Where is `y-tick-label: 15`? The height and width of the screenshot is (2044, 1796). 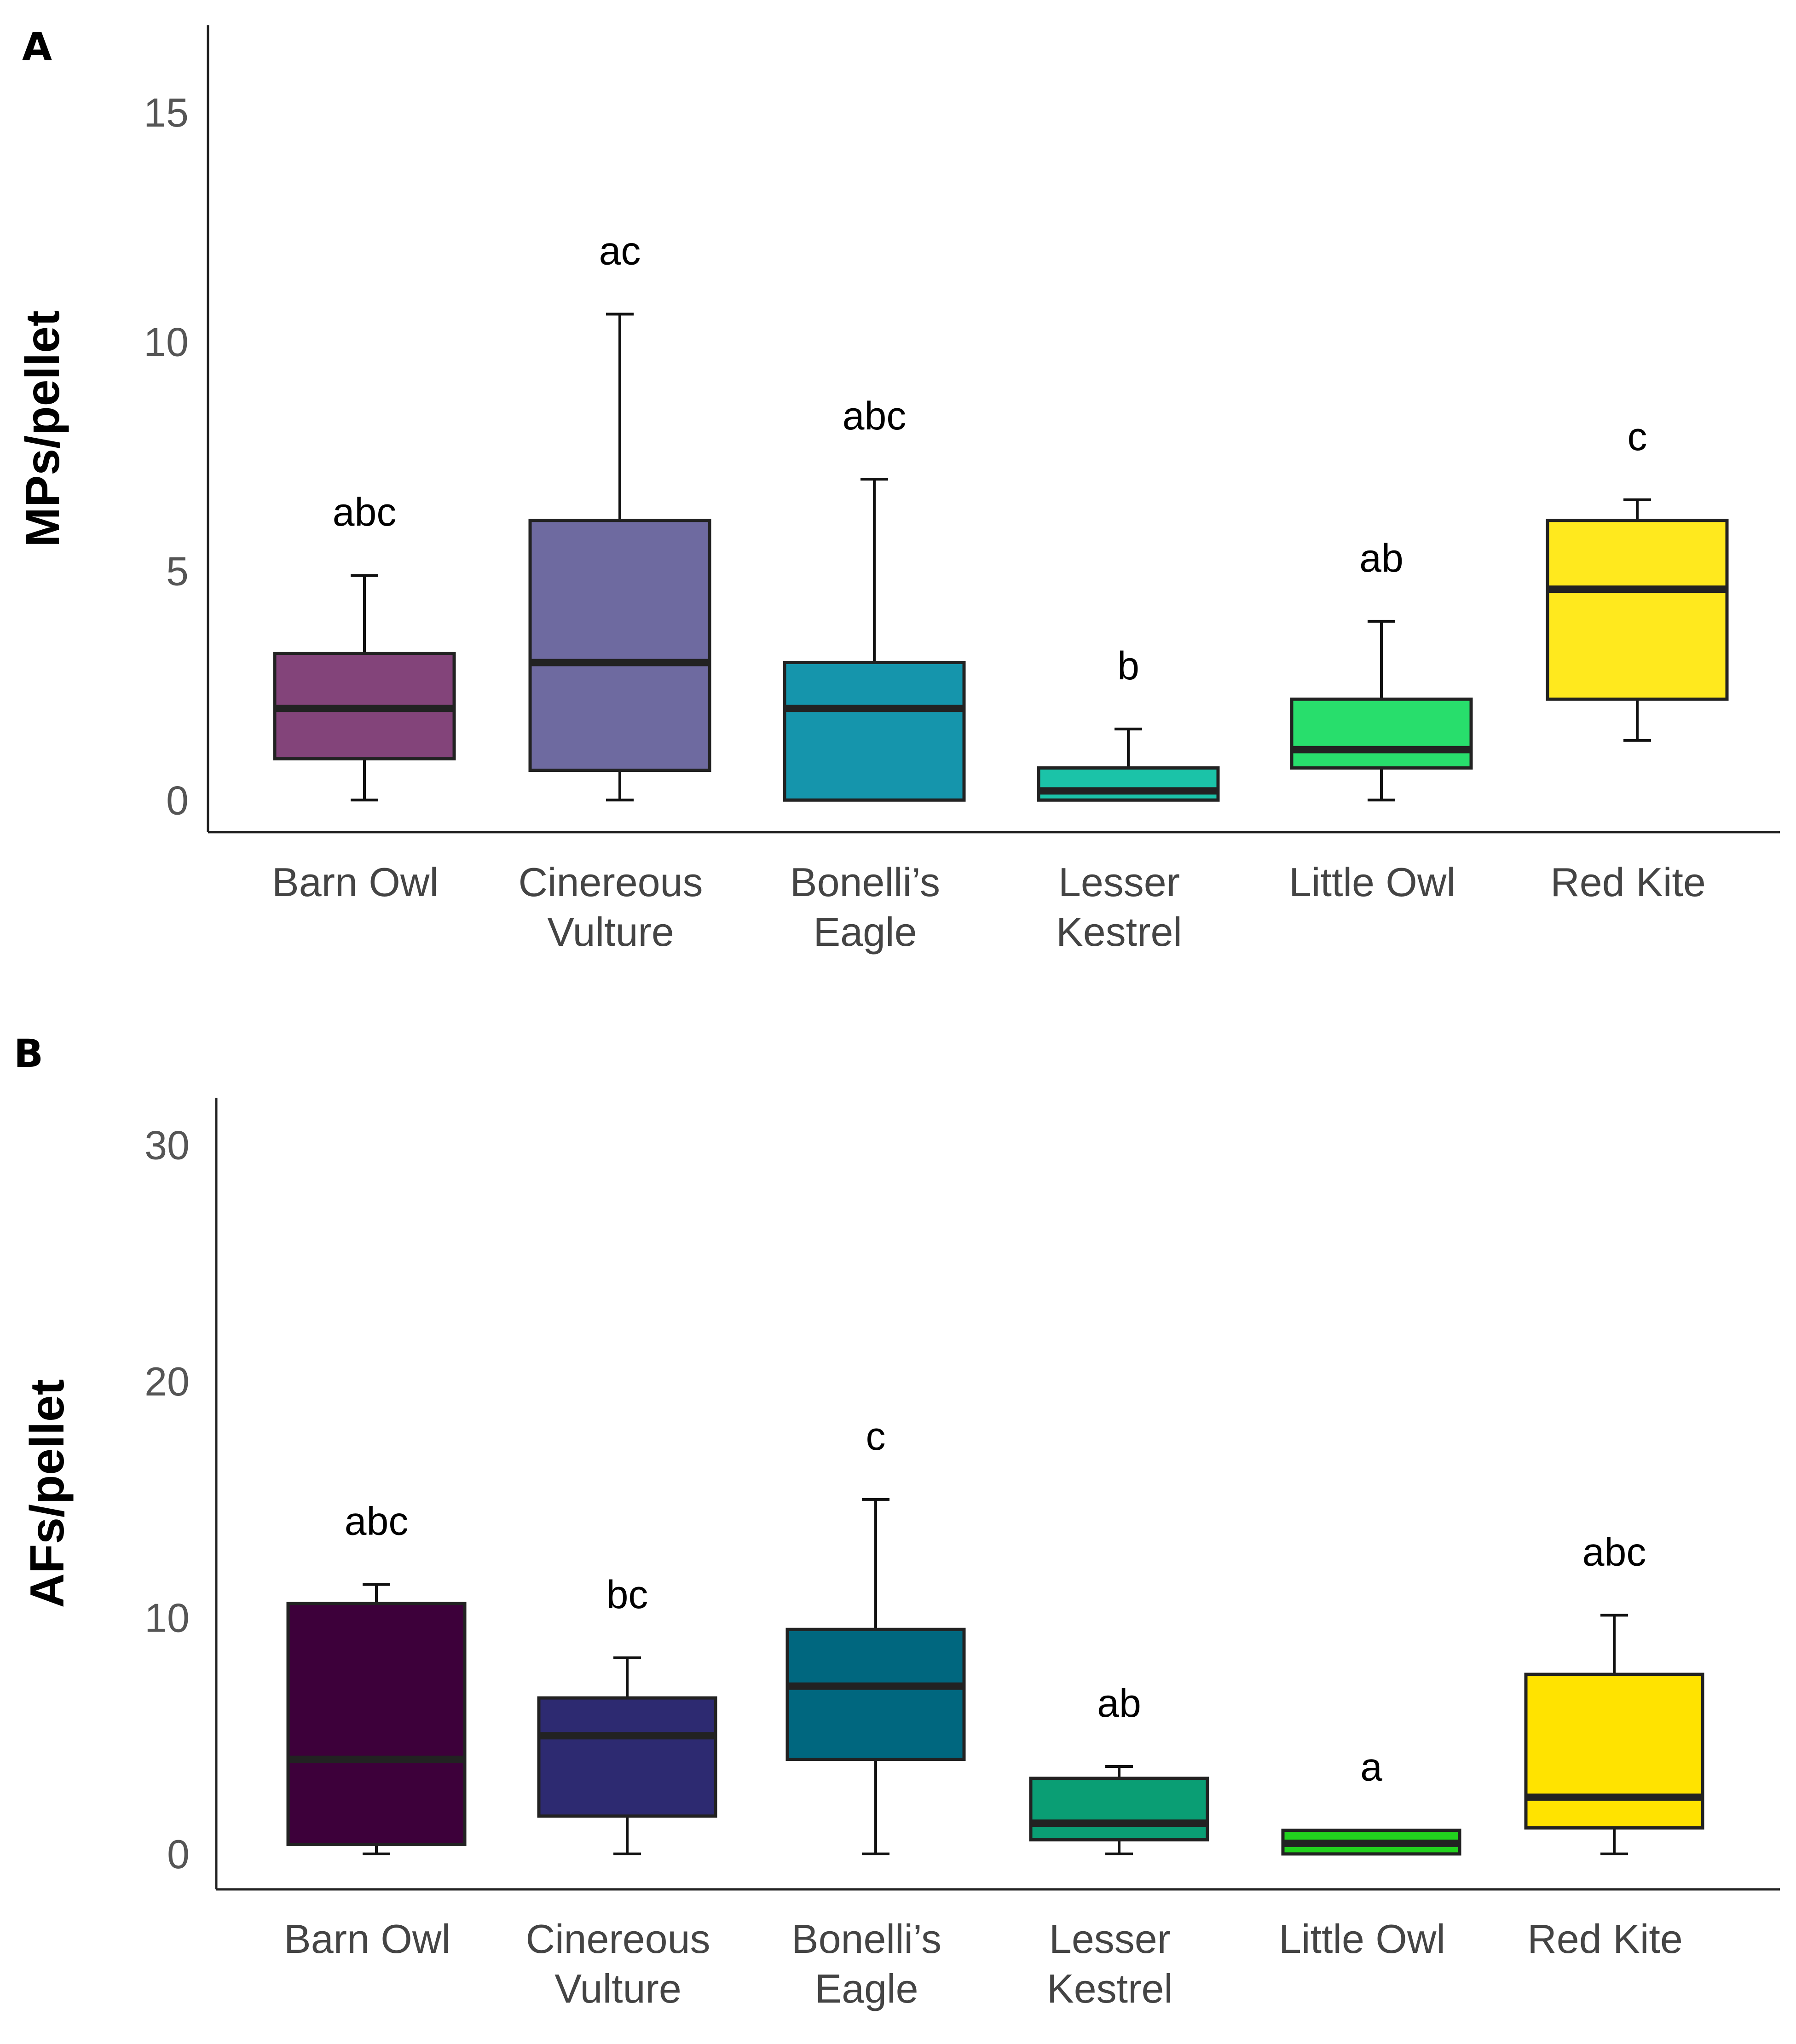
y-tick-label: 15 is located at coordinates (166, 112).